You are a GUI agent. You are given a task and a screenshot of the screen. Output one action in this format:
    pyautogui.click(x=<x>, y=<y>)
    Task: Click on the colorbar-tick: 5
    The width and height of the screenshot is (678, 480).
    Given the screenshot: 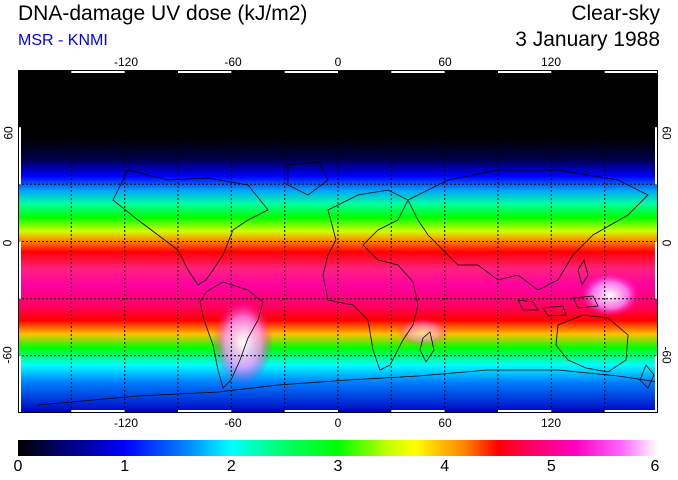 What is the action you would take?
    pyautogui.click(x=551, y=466)
    